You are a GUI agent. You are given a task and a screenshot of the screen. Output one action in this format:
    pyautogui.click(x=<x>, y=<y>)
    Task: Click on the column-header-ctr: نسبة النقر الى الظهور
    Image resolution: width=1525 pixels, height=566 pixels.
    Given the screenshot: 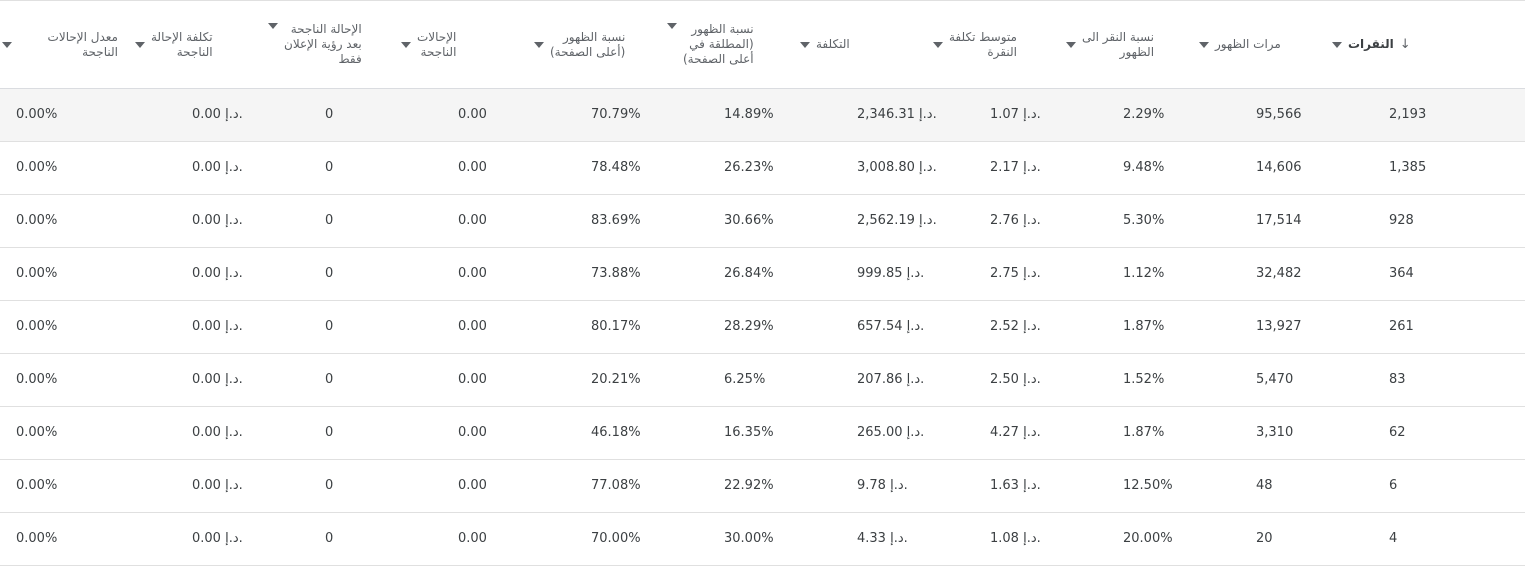 What is the action you would take?
    pyautogui.click(x=1132, y=44)
    